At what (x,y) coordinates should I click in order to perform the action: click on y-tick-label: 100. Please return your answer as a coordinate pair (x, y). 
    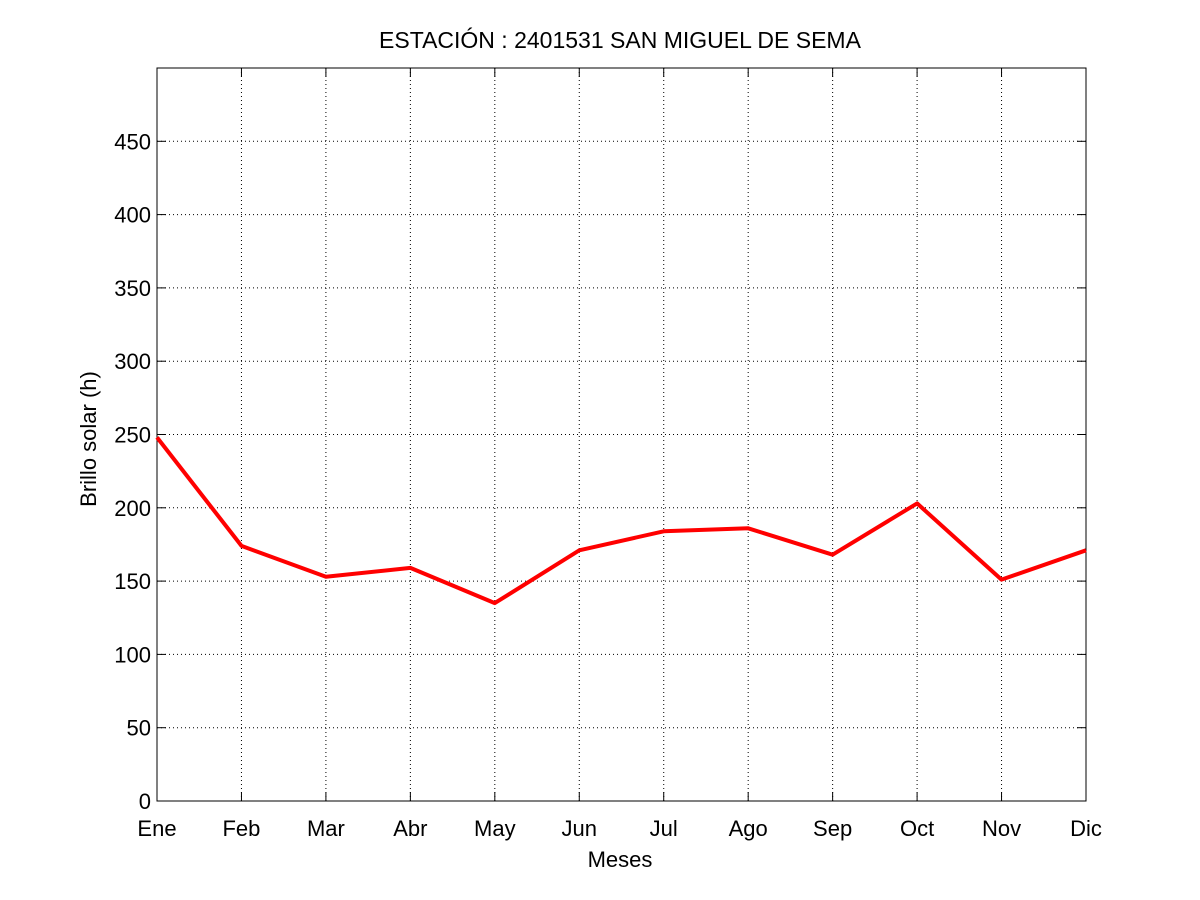
    Looking at the image, I should click on (132, 654).